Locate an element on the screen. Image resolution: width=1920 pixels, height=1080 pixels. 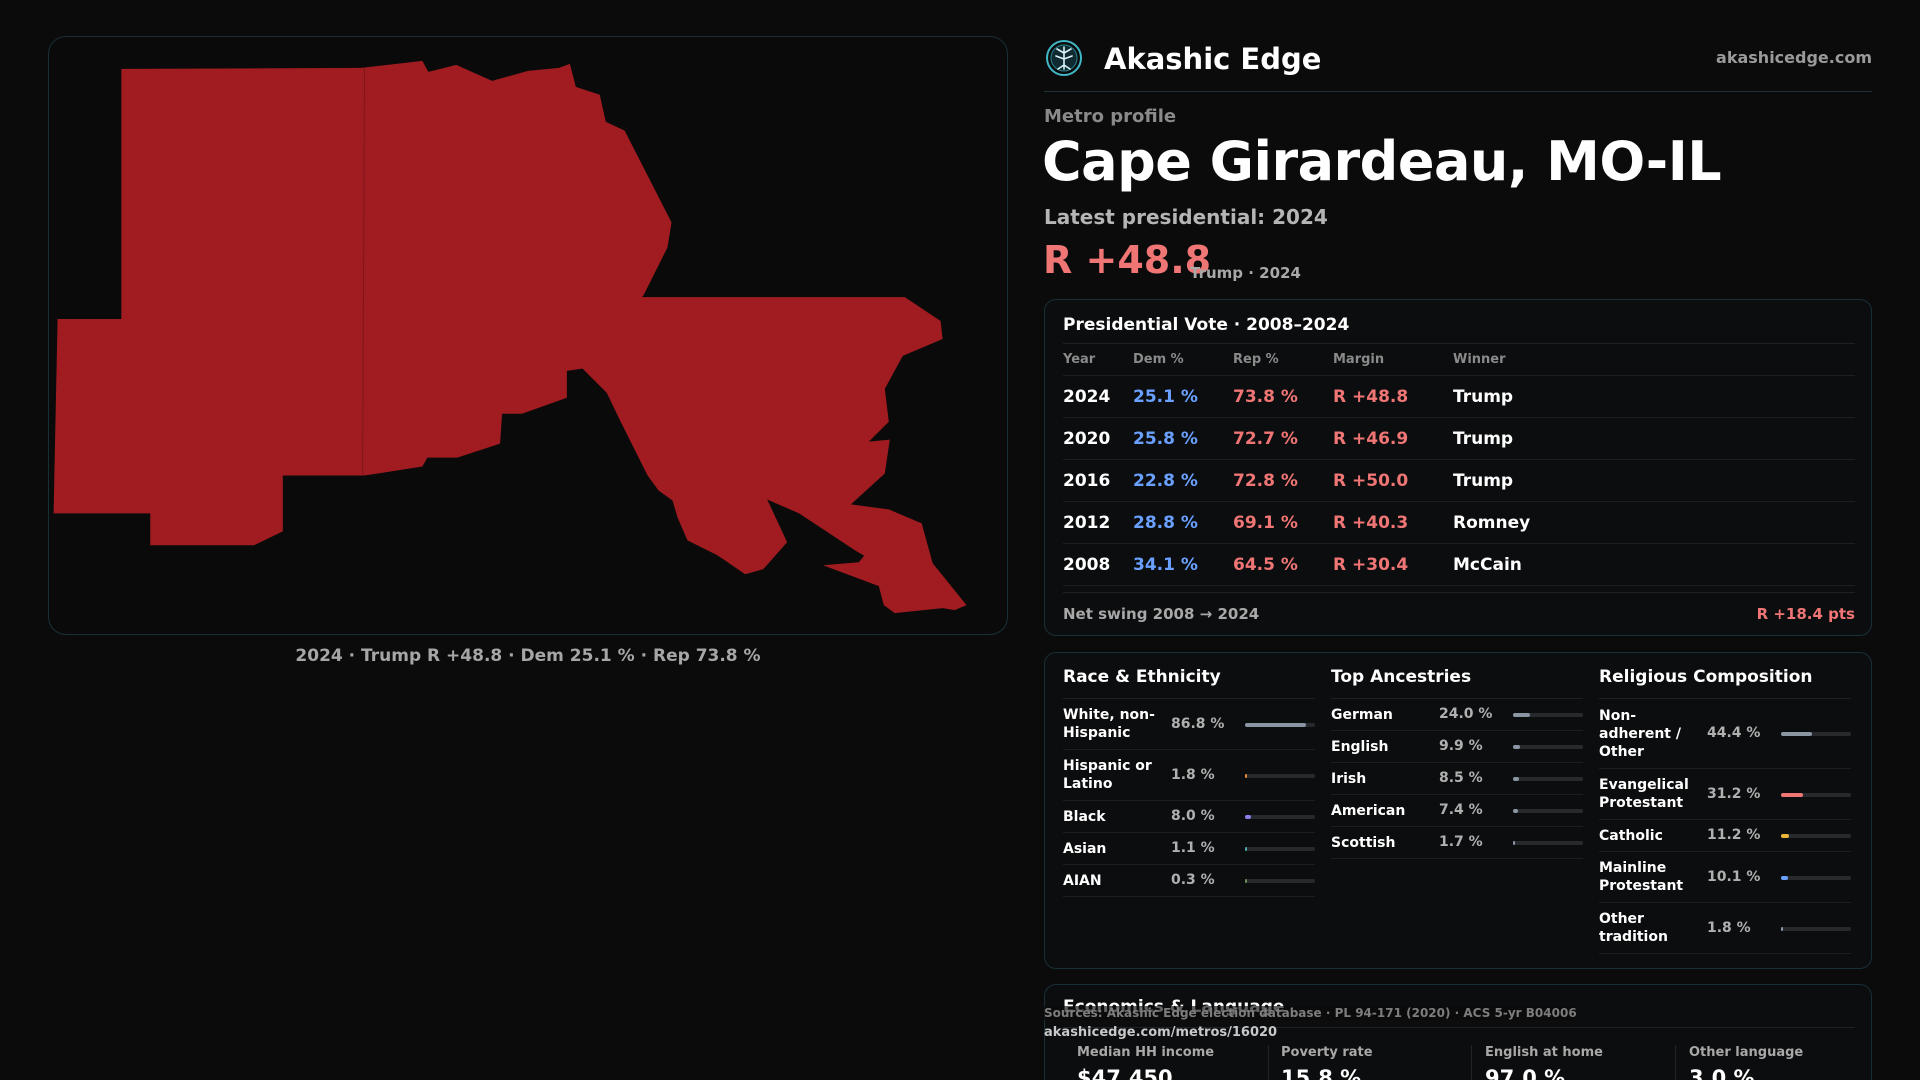
cell-rep: 73.8 % is located at coordinates (1265, 397).